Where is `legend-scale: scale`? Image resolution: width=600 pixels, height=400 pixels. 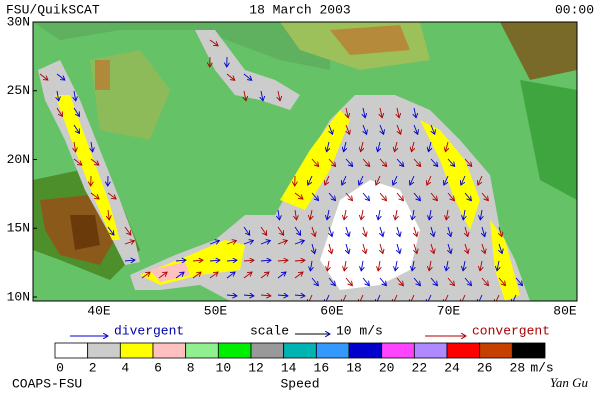 legend-scale: scale is located at coordinates (269, 330).